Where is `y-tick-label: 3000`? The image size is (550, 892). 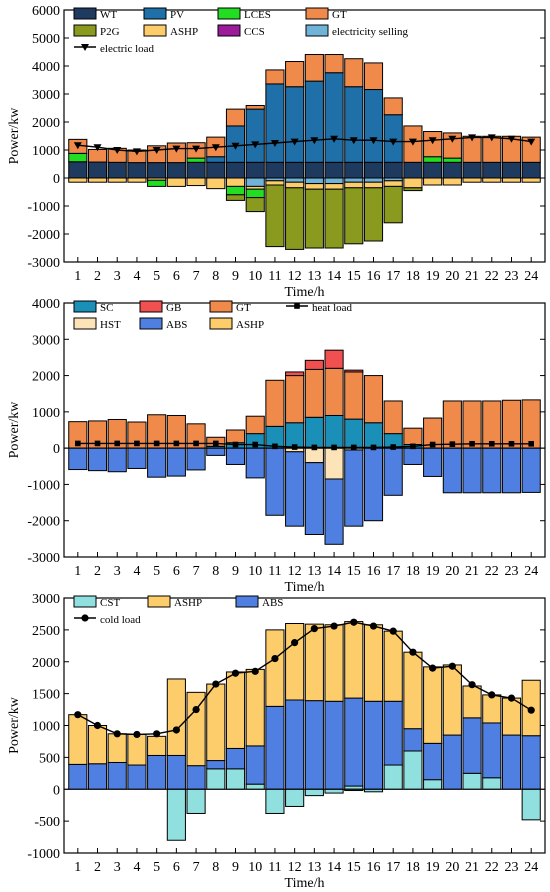 y-tick-label: 3000 is located at coordinates (46, 95).